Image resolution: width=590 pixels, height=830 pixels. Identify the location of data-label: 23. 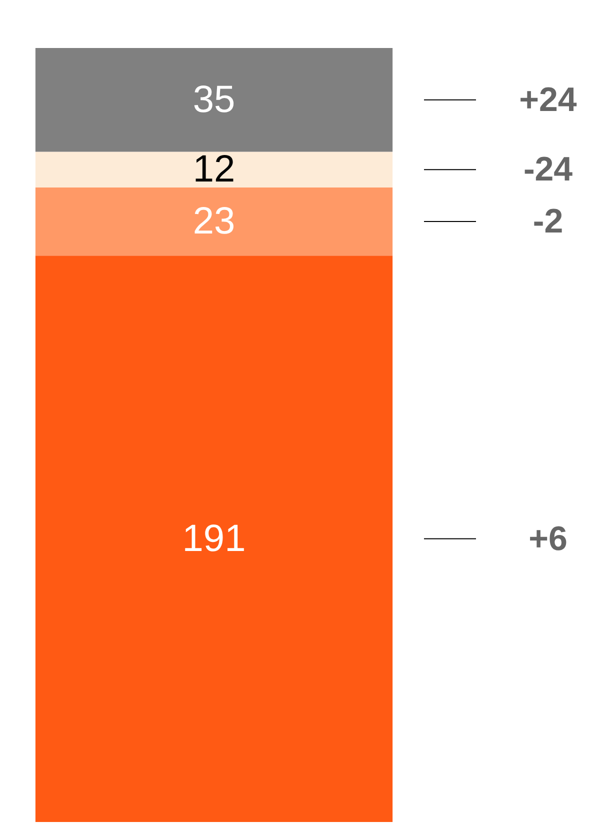
(214, 221).